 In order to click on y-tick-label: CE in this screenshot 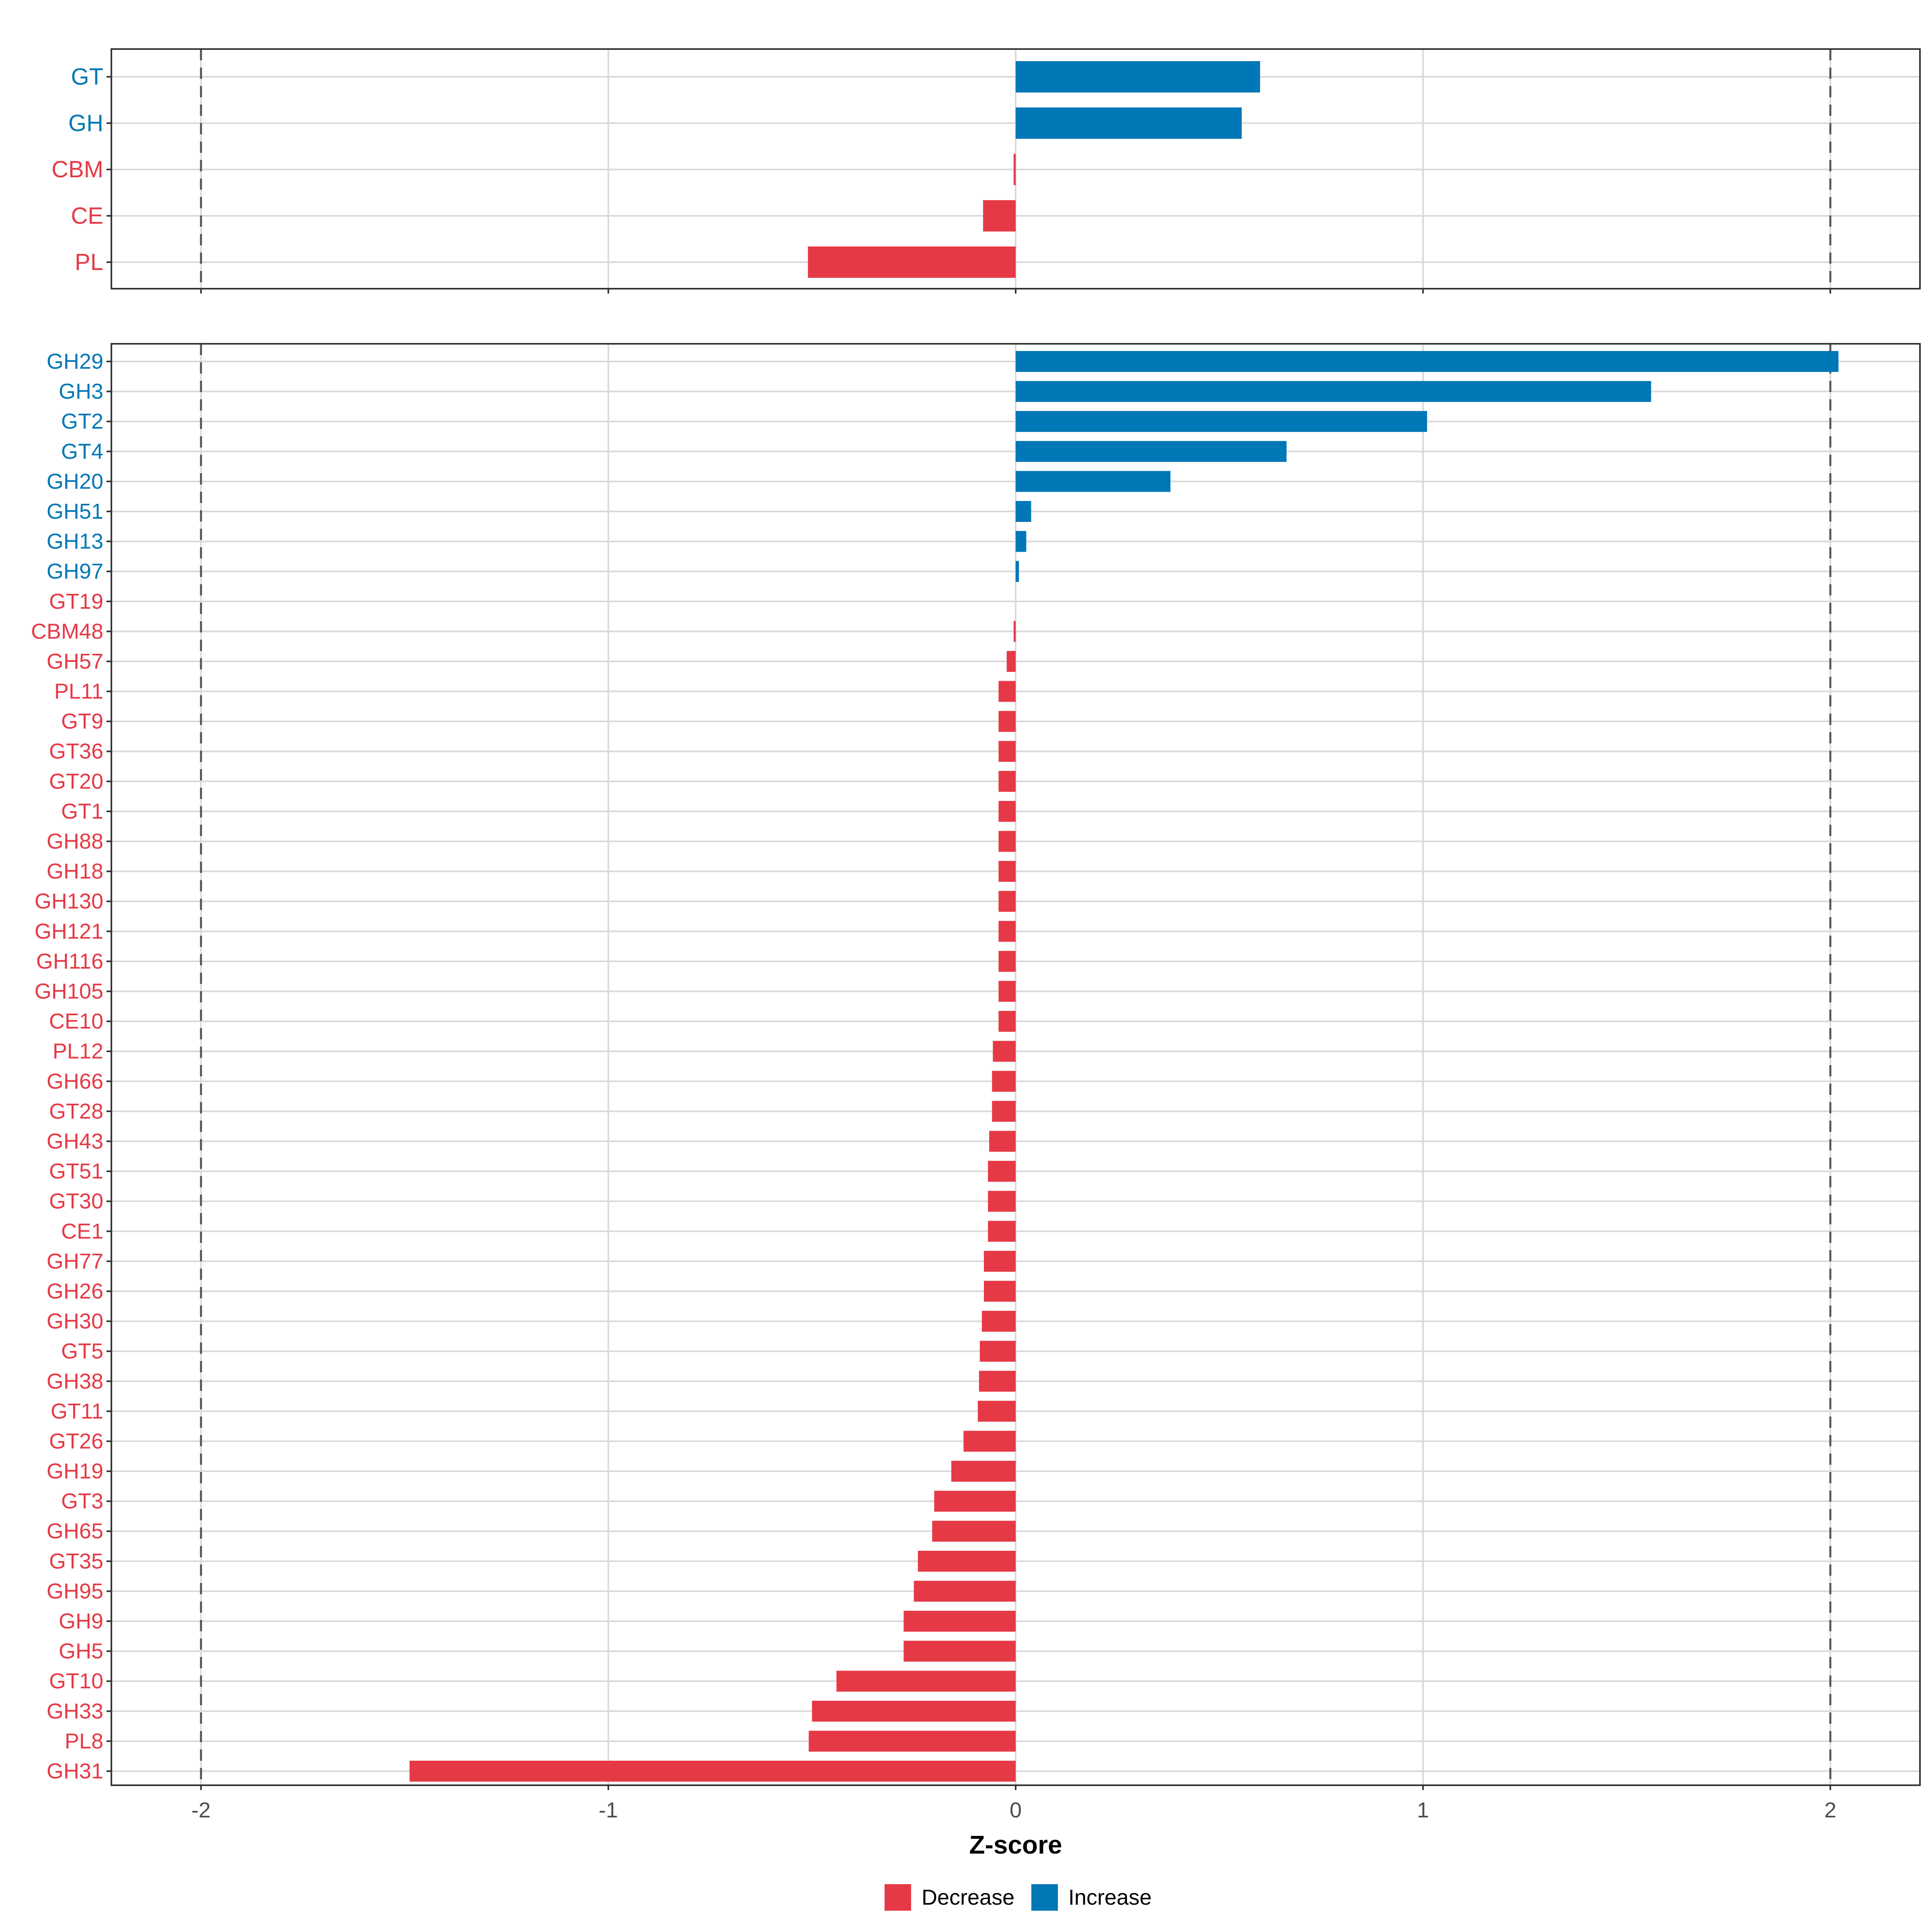, I will do `click(87, 216)`.